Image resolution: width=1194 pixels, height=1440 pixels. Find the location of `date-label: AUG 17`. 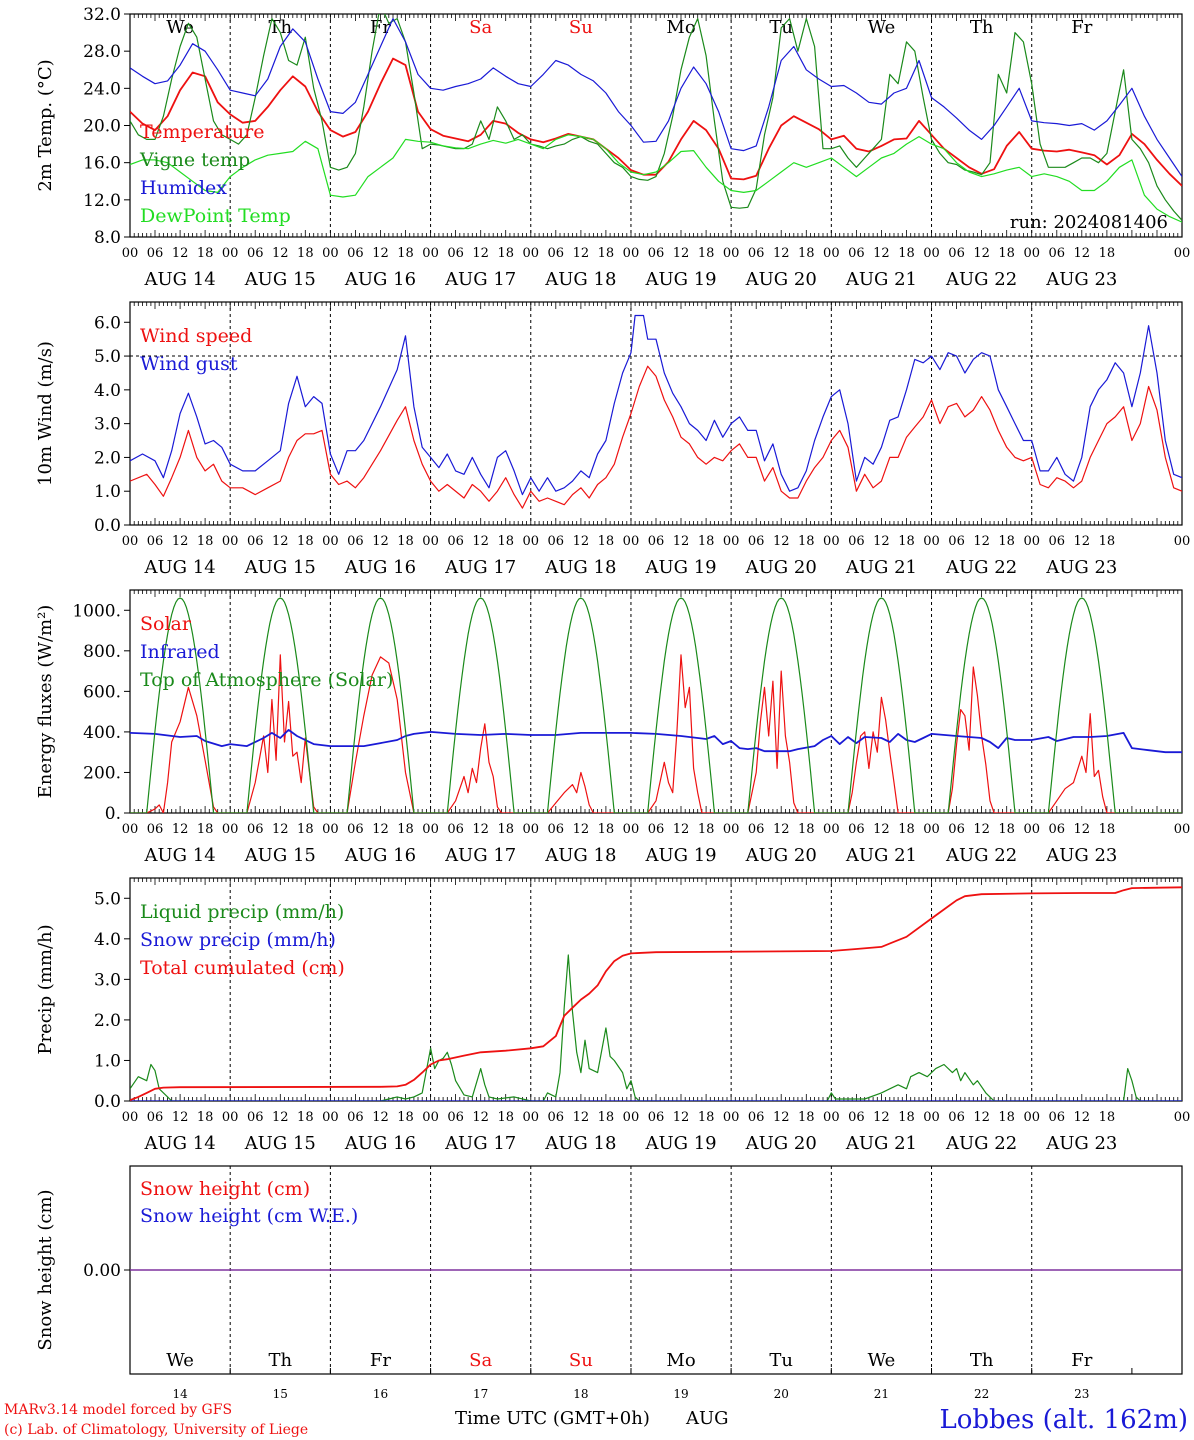

date-label: AUG 17 is located at coordinates (480, 1143).